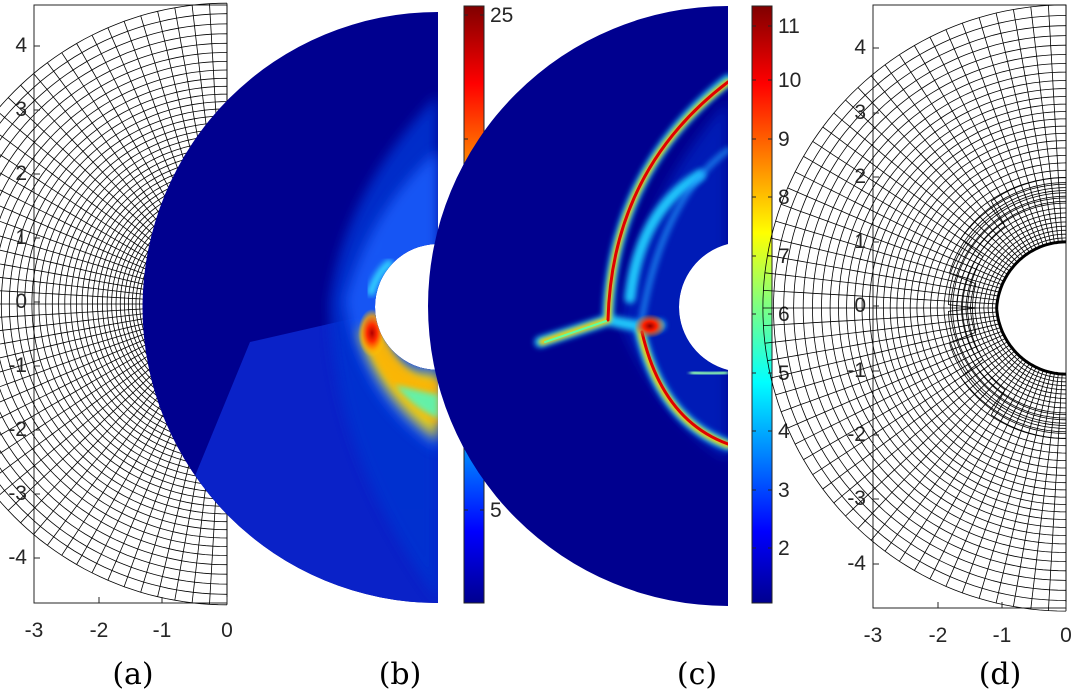 The width and height of the screenshot is (1074, 694). I want to click on panel-c-colorbar-label: 2, so click(784, 548).